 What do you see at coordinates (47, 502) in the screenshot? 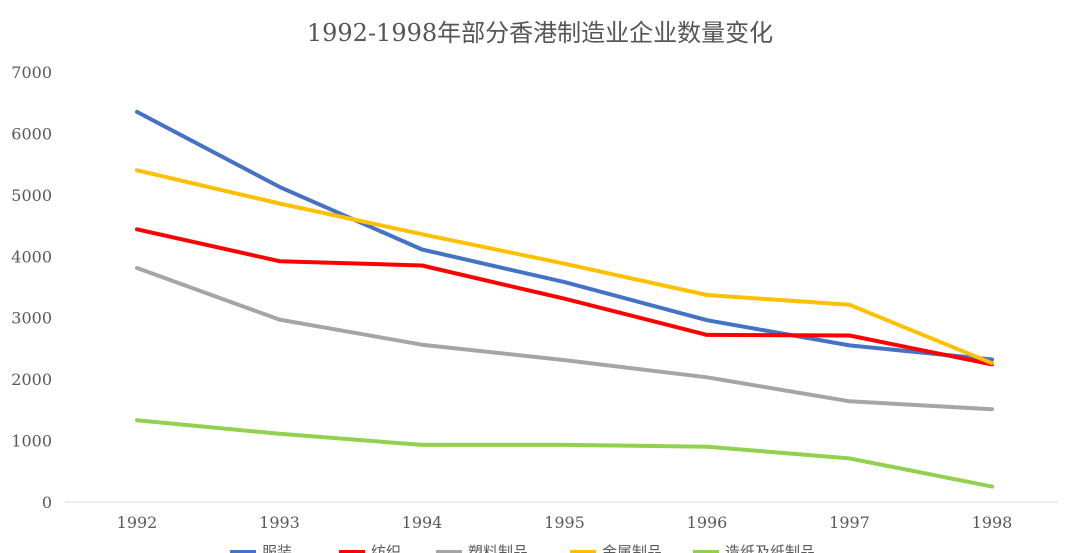
I see `y-tick-label: 0` at bounding box center [47, 502].